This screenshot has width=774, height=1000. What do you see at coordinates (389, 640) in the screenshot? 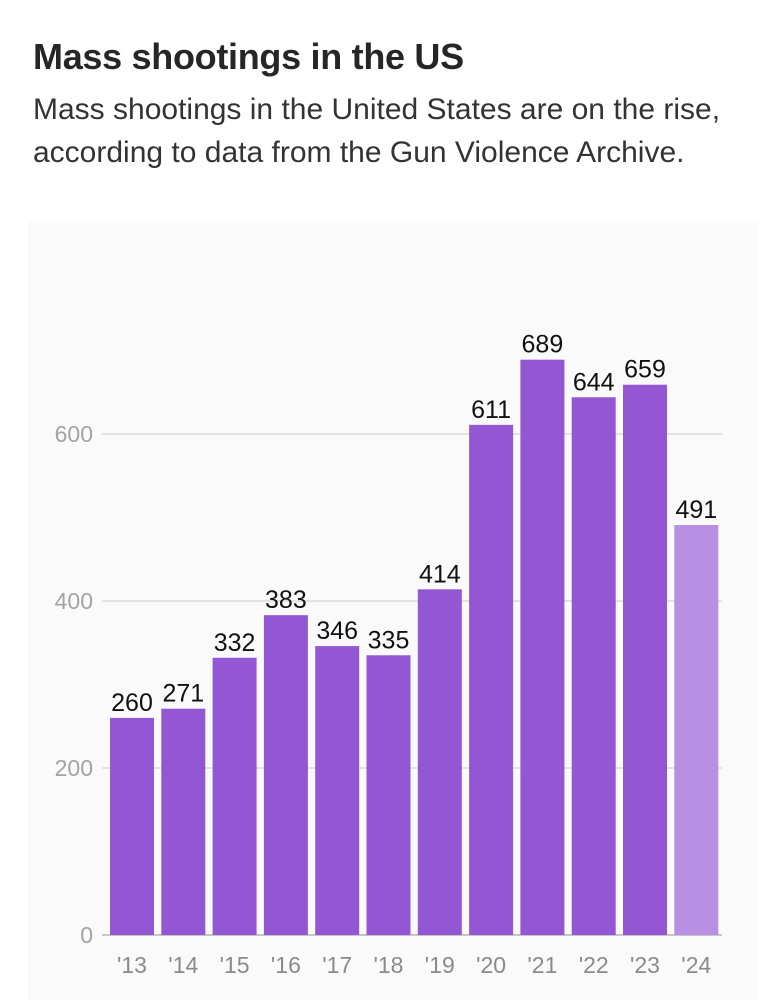
I see `data-label: 335` at bounding box center [389, 640].